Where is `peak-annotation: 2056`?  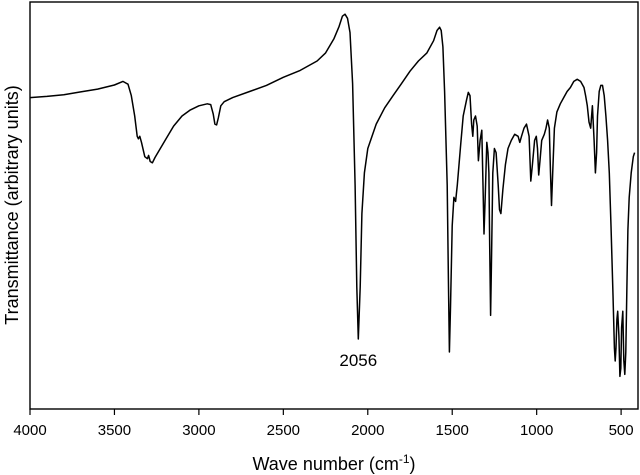
peak-annotation: 2056 is located at coordinates (358, 360).